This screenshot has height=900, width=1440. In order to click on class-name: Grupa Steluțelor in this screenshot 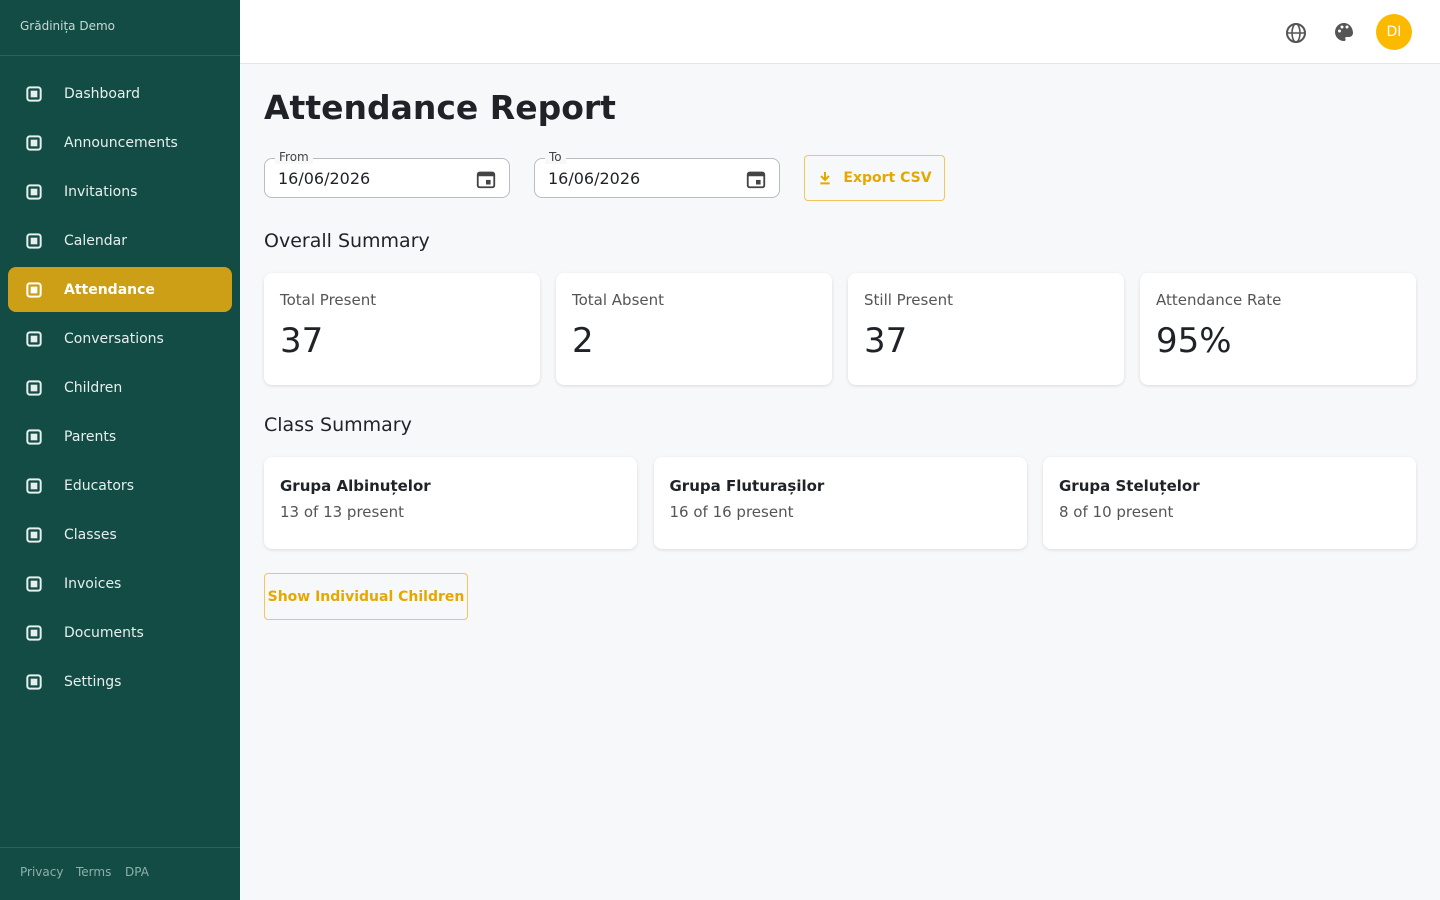, I will do `click(1129, 486)`.